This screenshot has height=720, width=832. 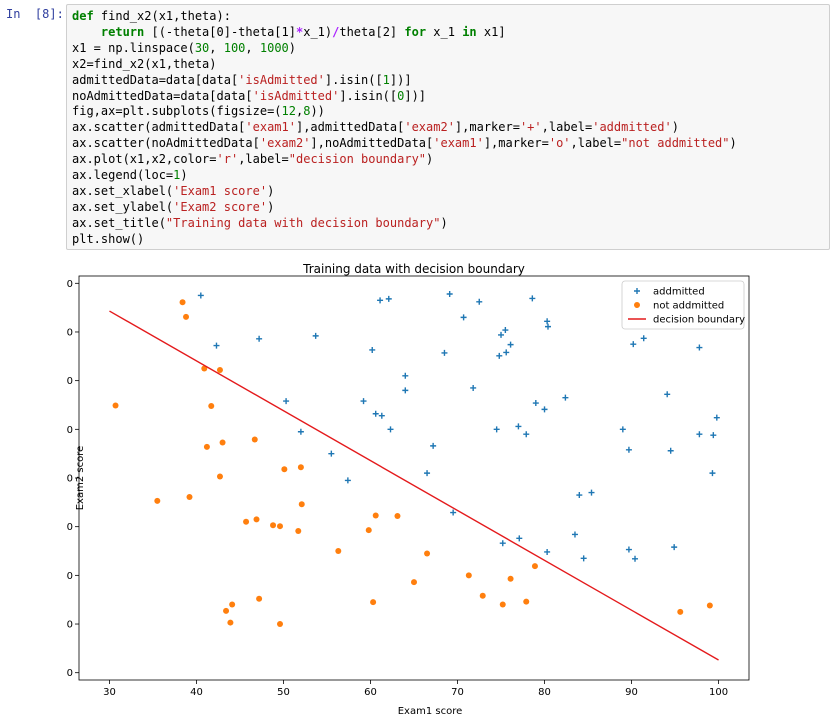 I want to click on legend-label: decision boundary, so click(x=699, y=320).